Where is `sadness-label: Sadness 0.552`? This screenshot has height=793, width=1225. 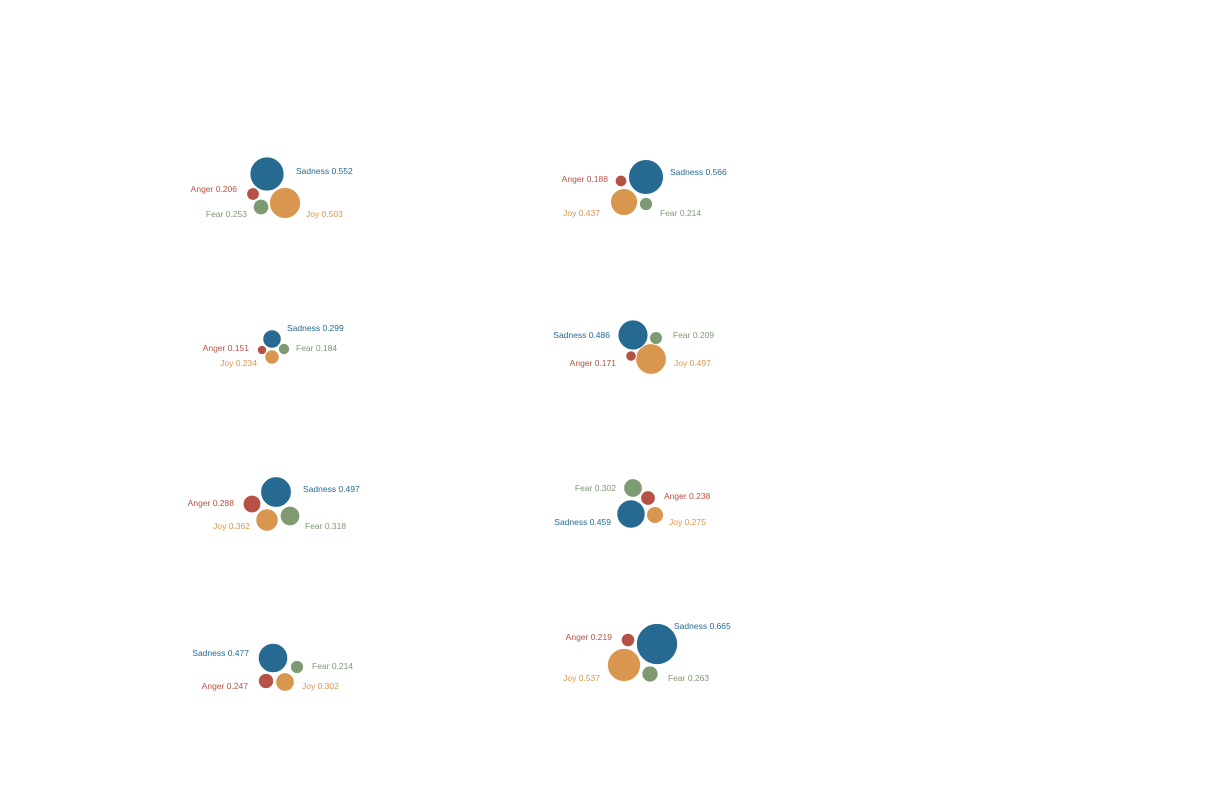 sadness-label: Sadness 0.552 is located at coordinates (324, 171).